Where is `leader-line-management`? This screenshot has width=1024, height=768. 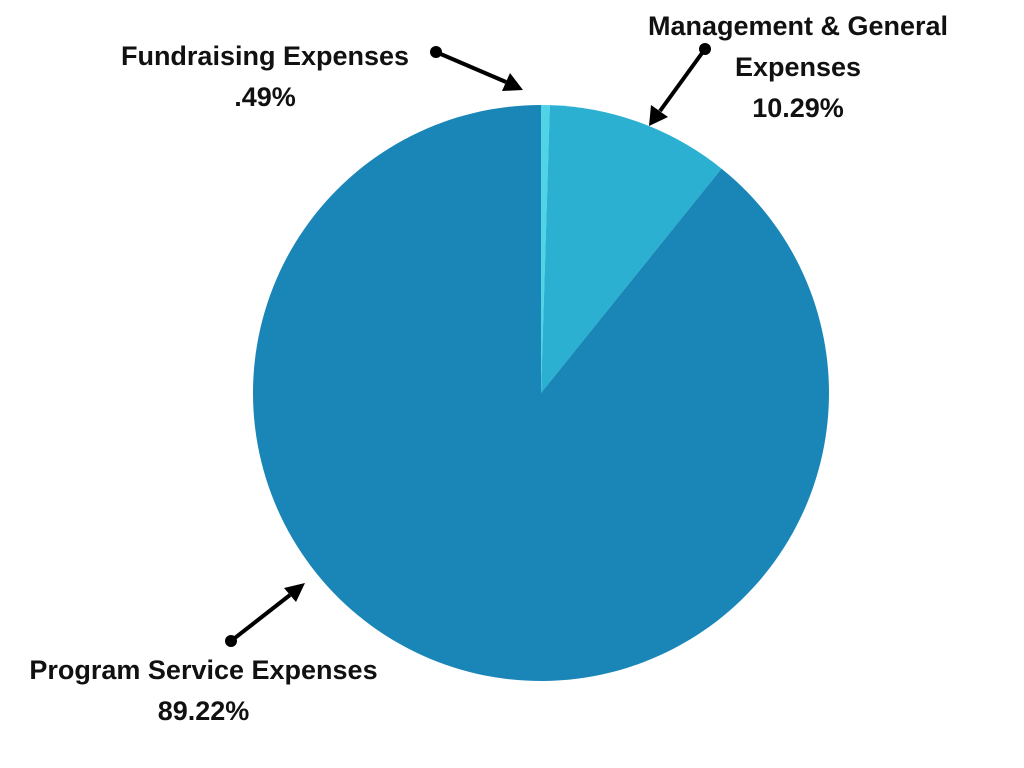
leader-line-management is located at coordinates (682, 80).